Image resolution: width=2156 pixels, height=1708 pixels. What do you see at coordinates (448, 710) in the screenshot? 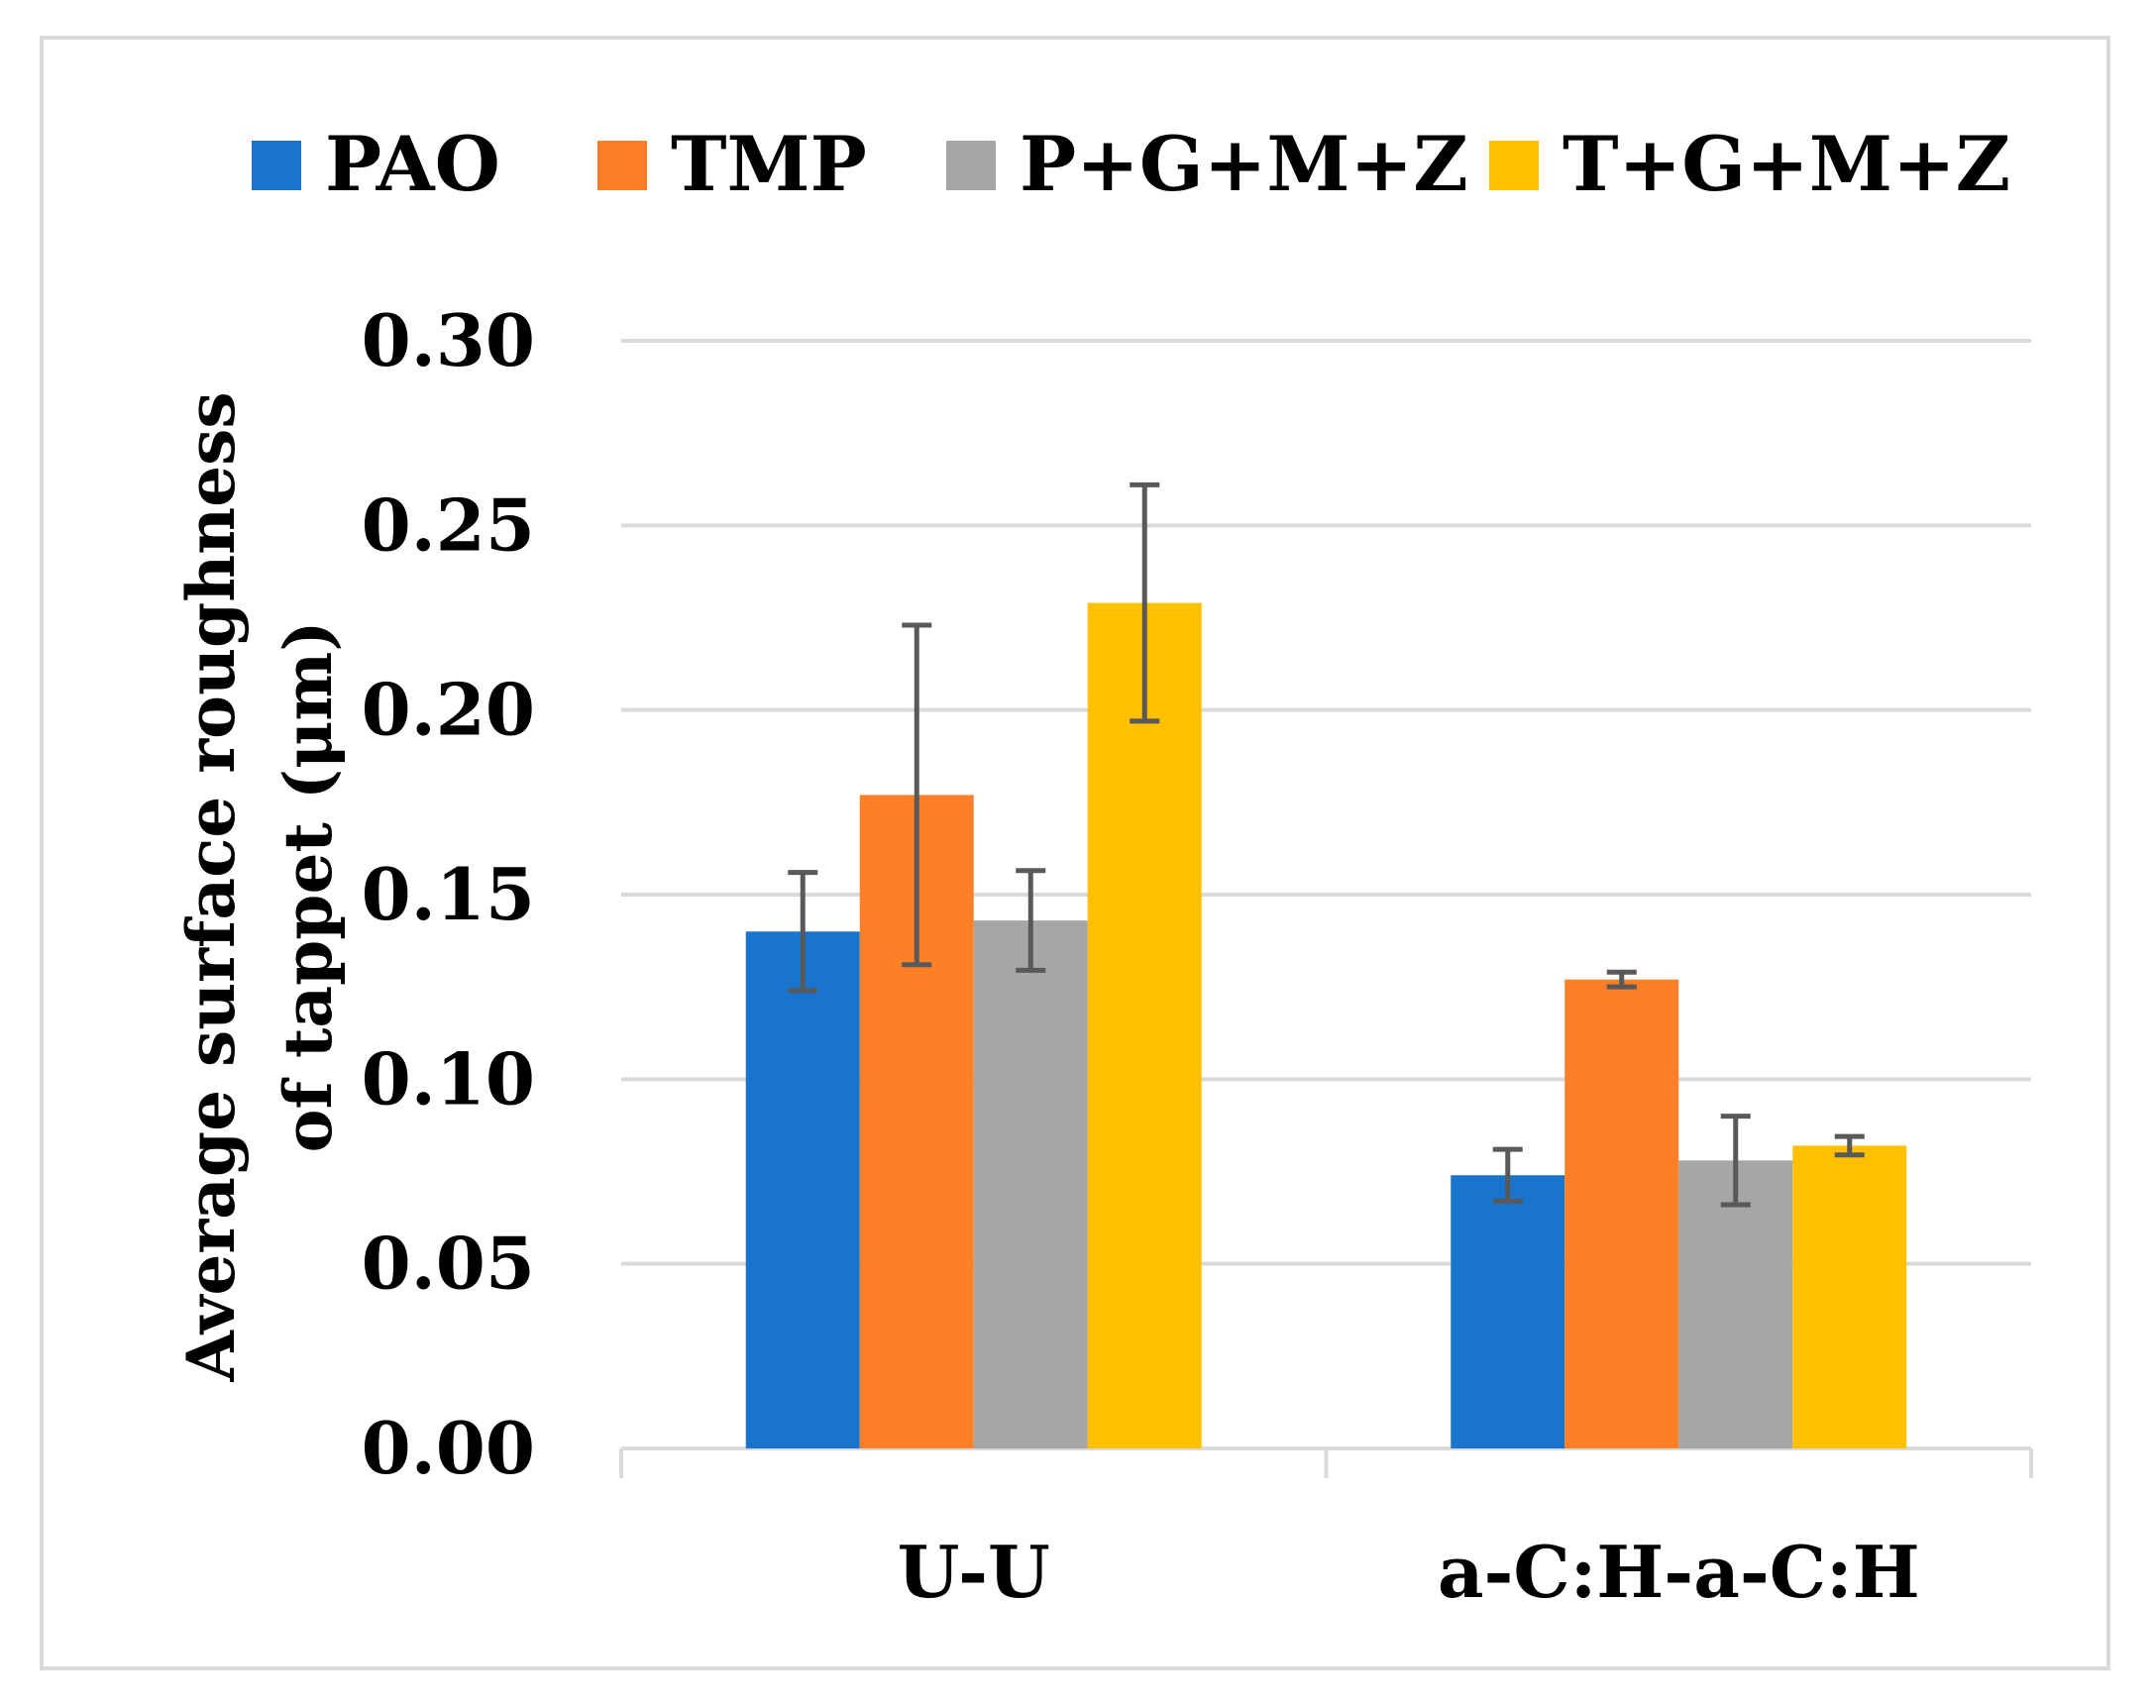
I see `y-tick-label: 0.20` at bounding box center [448, 710].